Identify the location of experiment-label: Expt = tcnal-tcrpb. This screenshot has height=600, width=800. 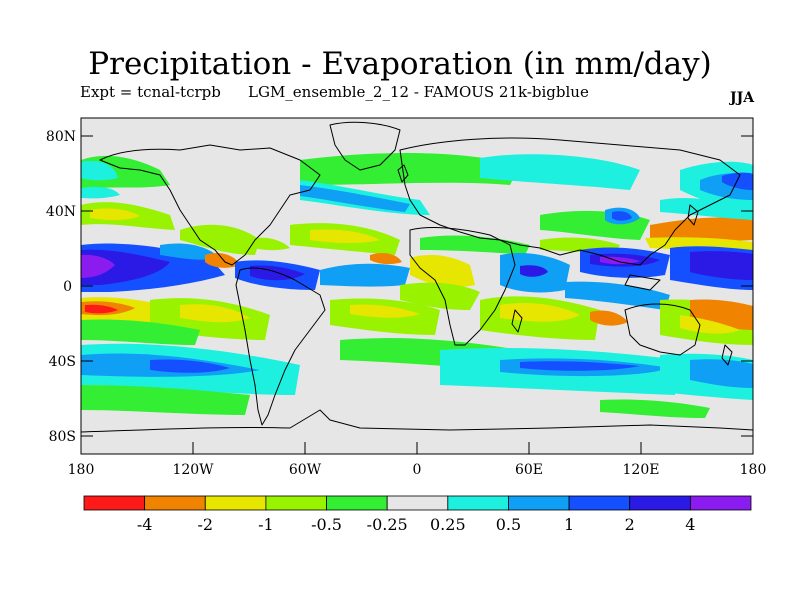
(150, 92).